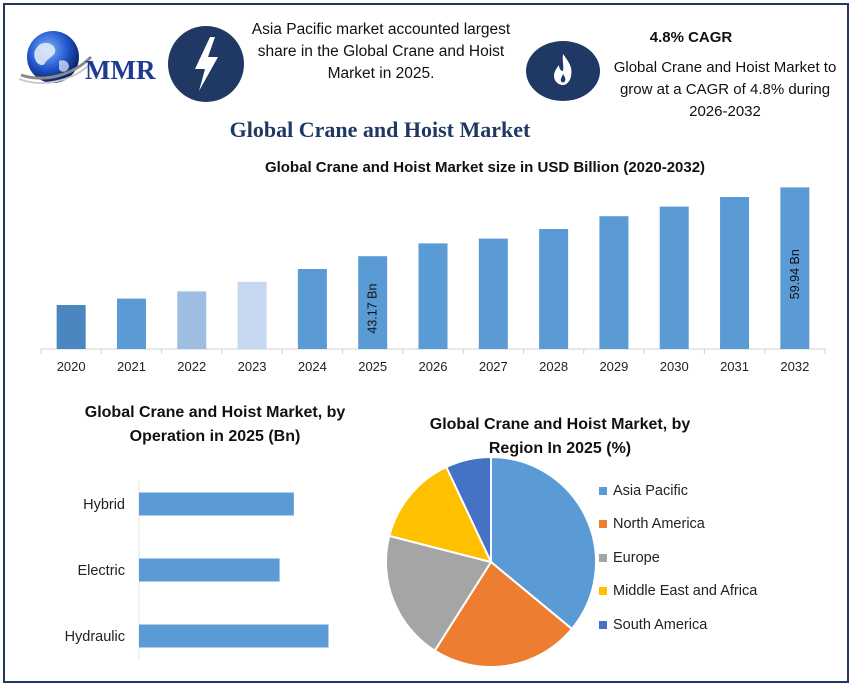 This screenshot has width=856, height=689. What do you see at coordinates (493, 293) in the screenshot?
I see `bar-2027` at bounding box center [493, 293].